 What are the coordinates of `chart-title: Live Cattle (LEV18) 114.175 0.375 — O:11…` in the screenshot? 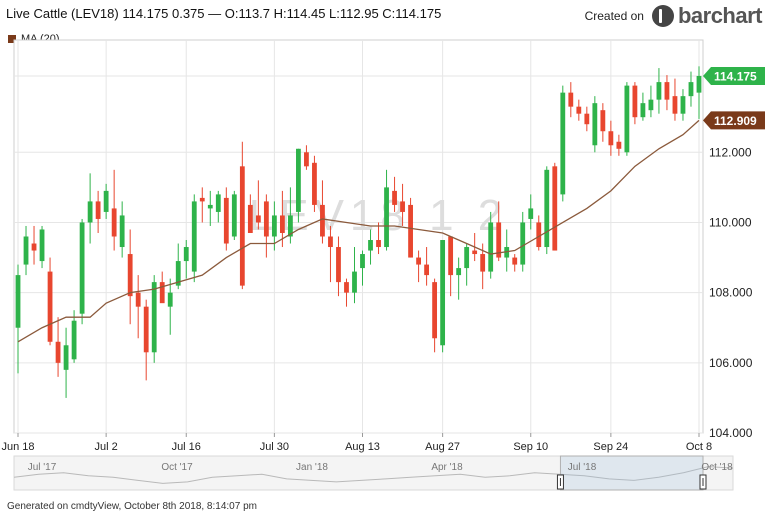 It's located at (224, 13).